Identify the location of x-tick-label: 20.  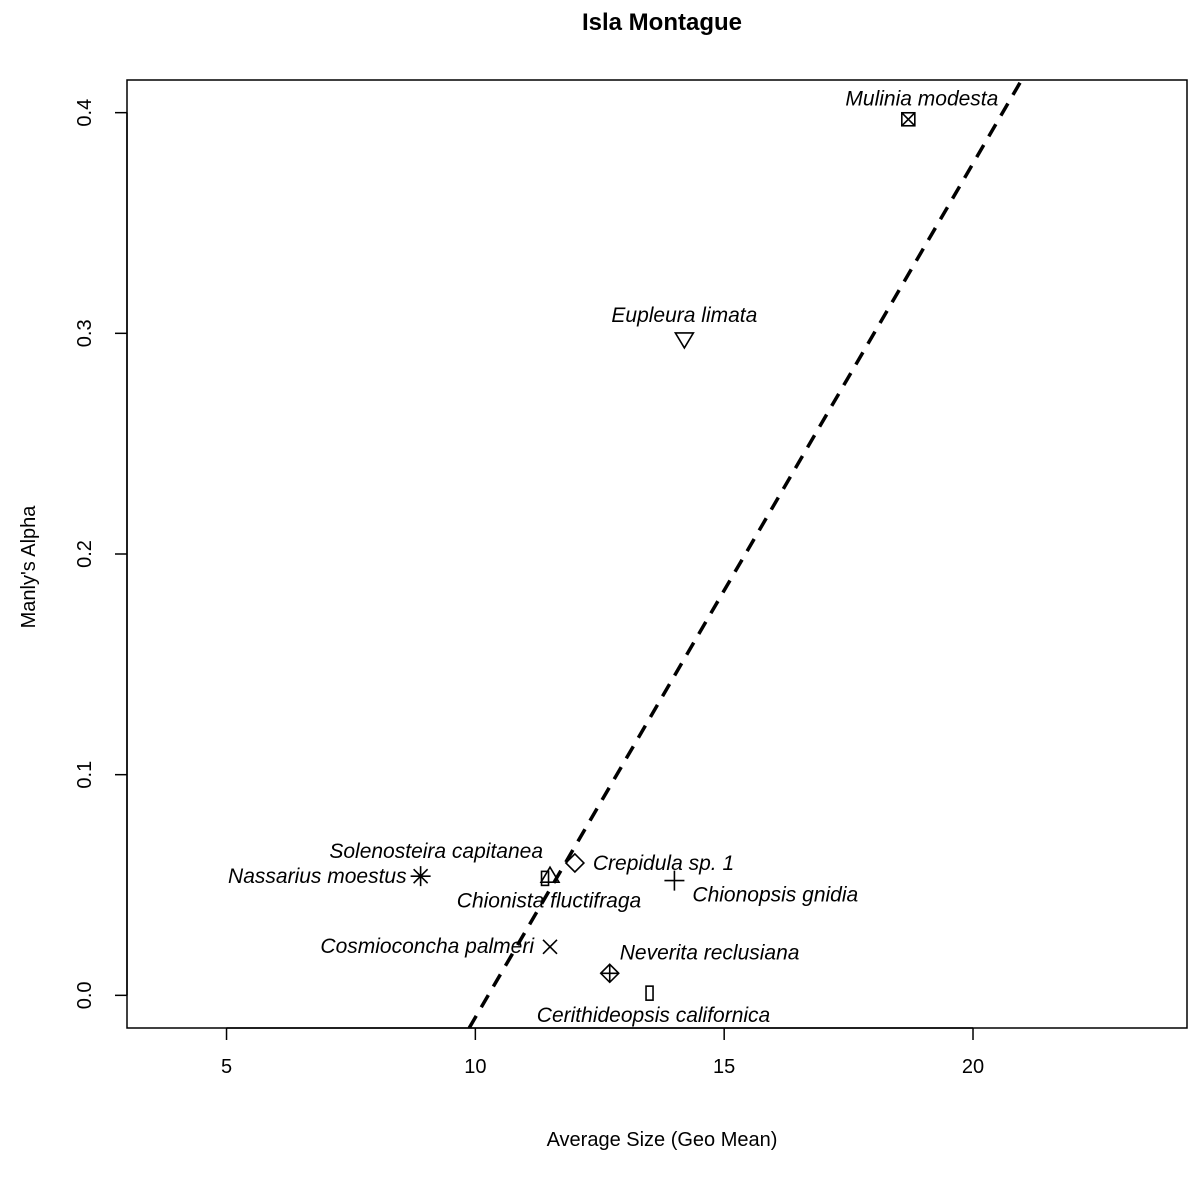
(973, 1067).